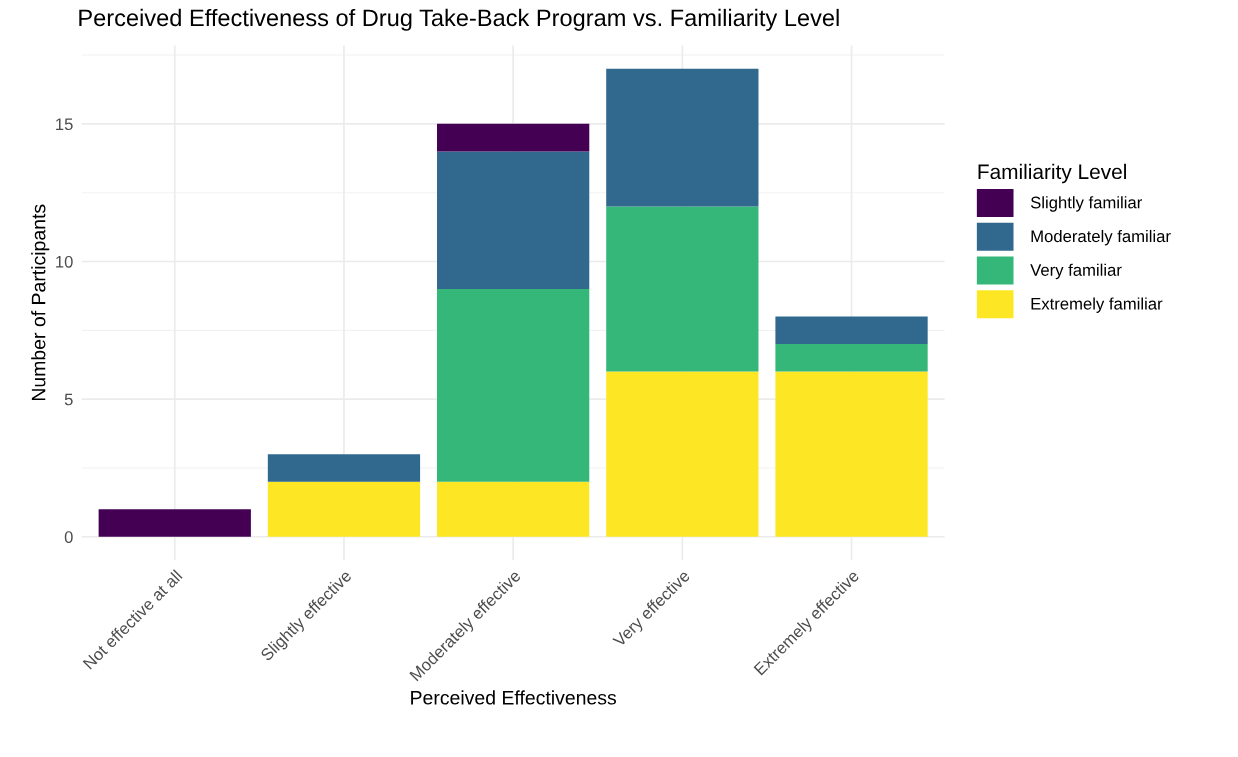  Describe the element at coordinates (68, 399) in the screenshot. I see `y-tick-label: 5` at that location.